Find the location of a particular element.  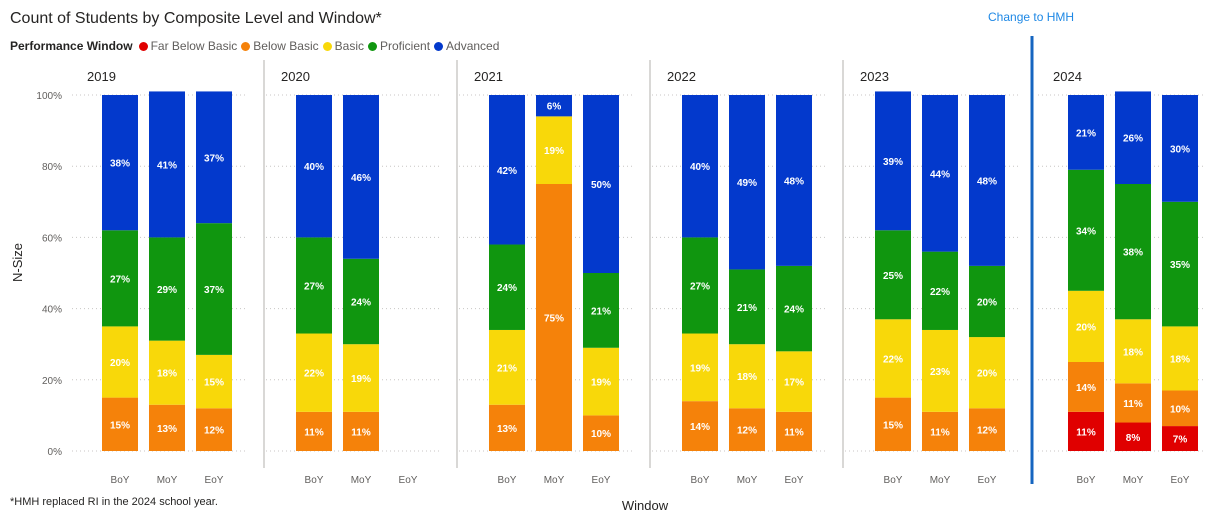

panel-year-label: 2021 is located at coordinates (488, 76).